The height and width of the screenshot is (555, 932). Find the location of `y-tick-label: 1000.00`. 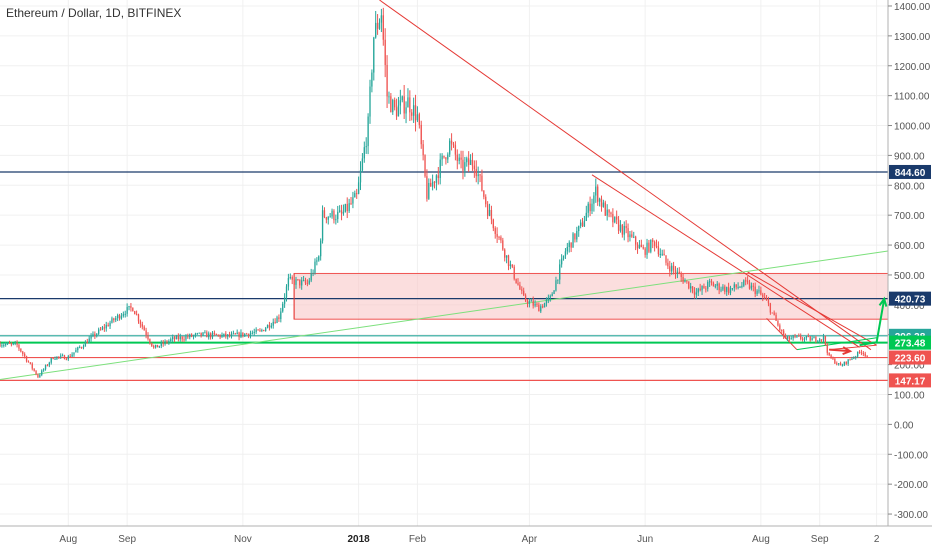

y-tick-label: 1000.00 is located at coordinates (912, 127).